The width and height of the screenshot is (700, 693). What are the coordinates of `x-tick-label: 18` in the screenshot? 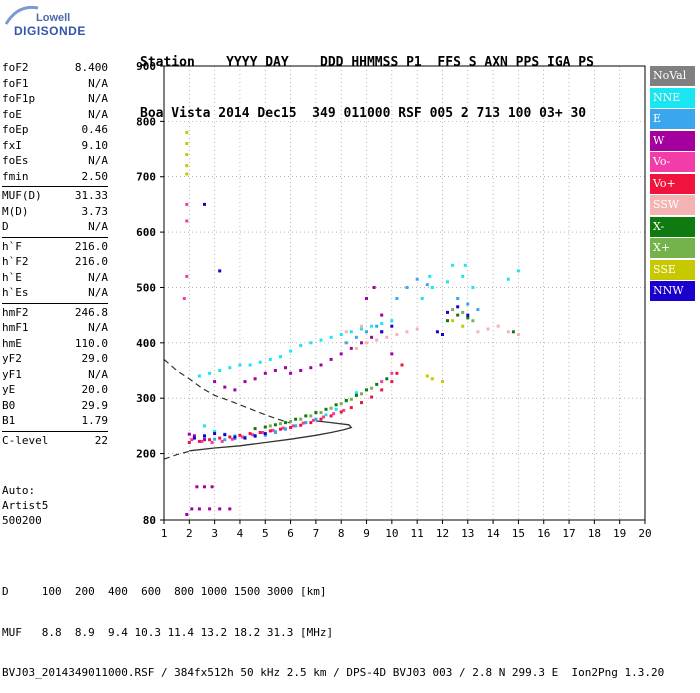 It's located at (594, 533).